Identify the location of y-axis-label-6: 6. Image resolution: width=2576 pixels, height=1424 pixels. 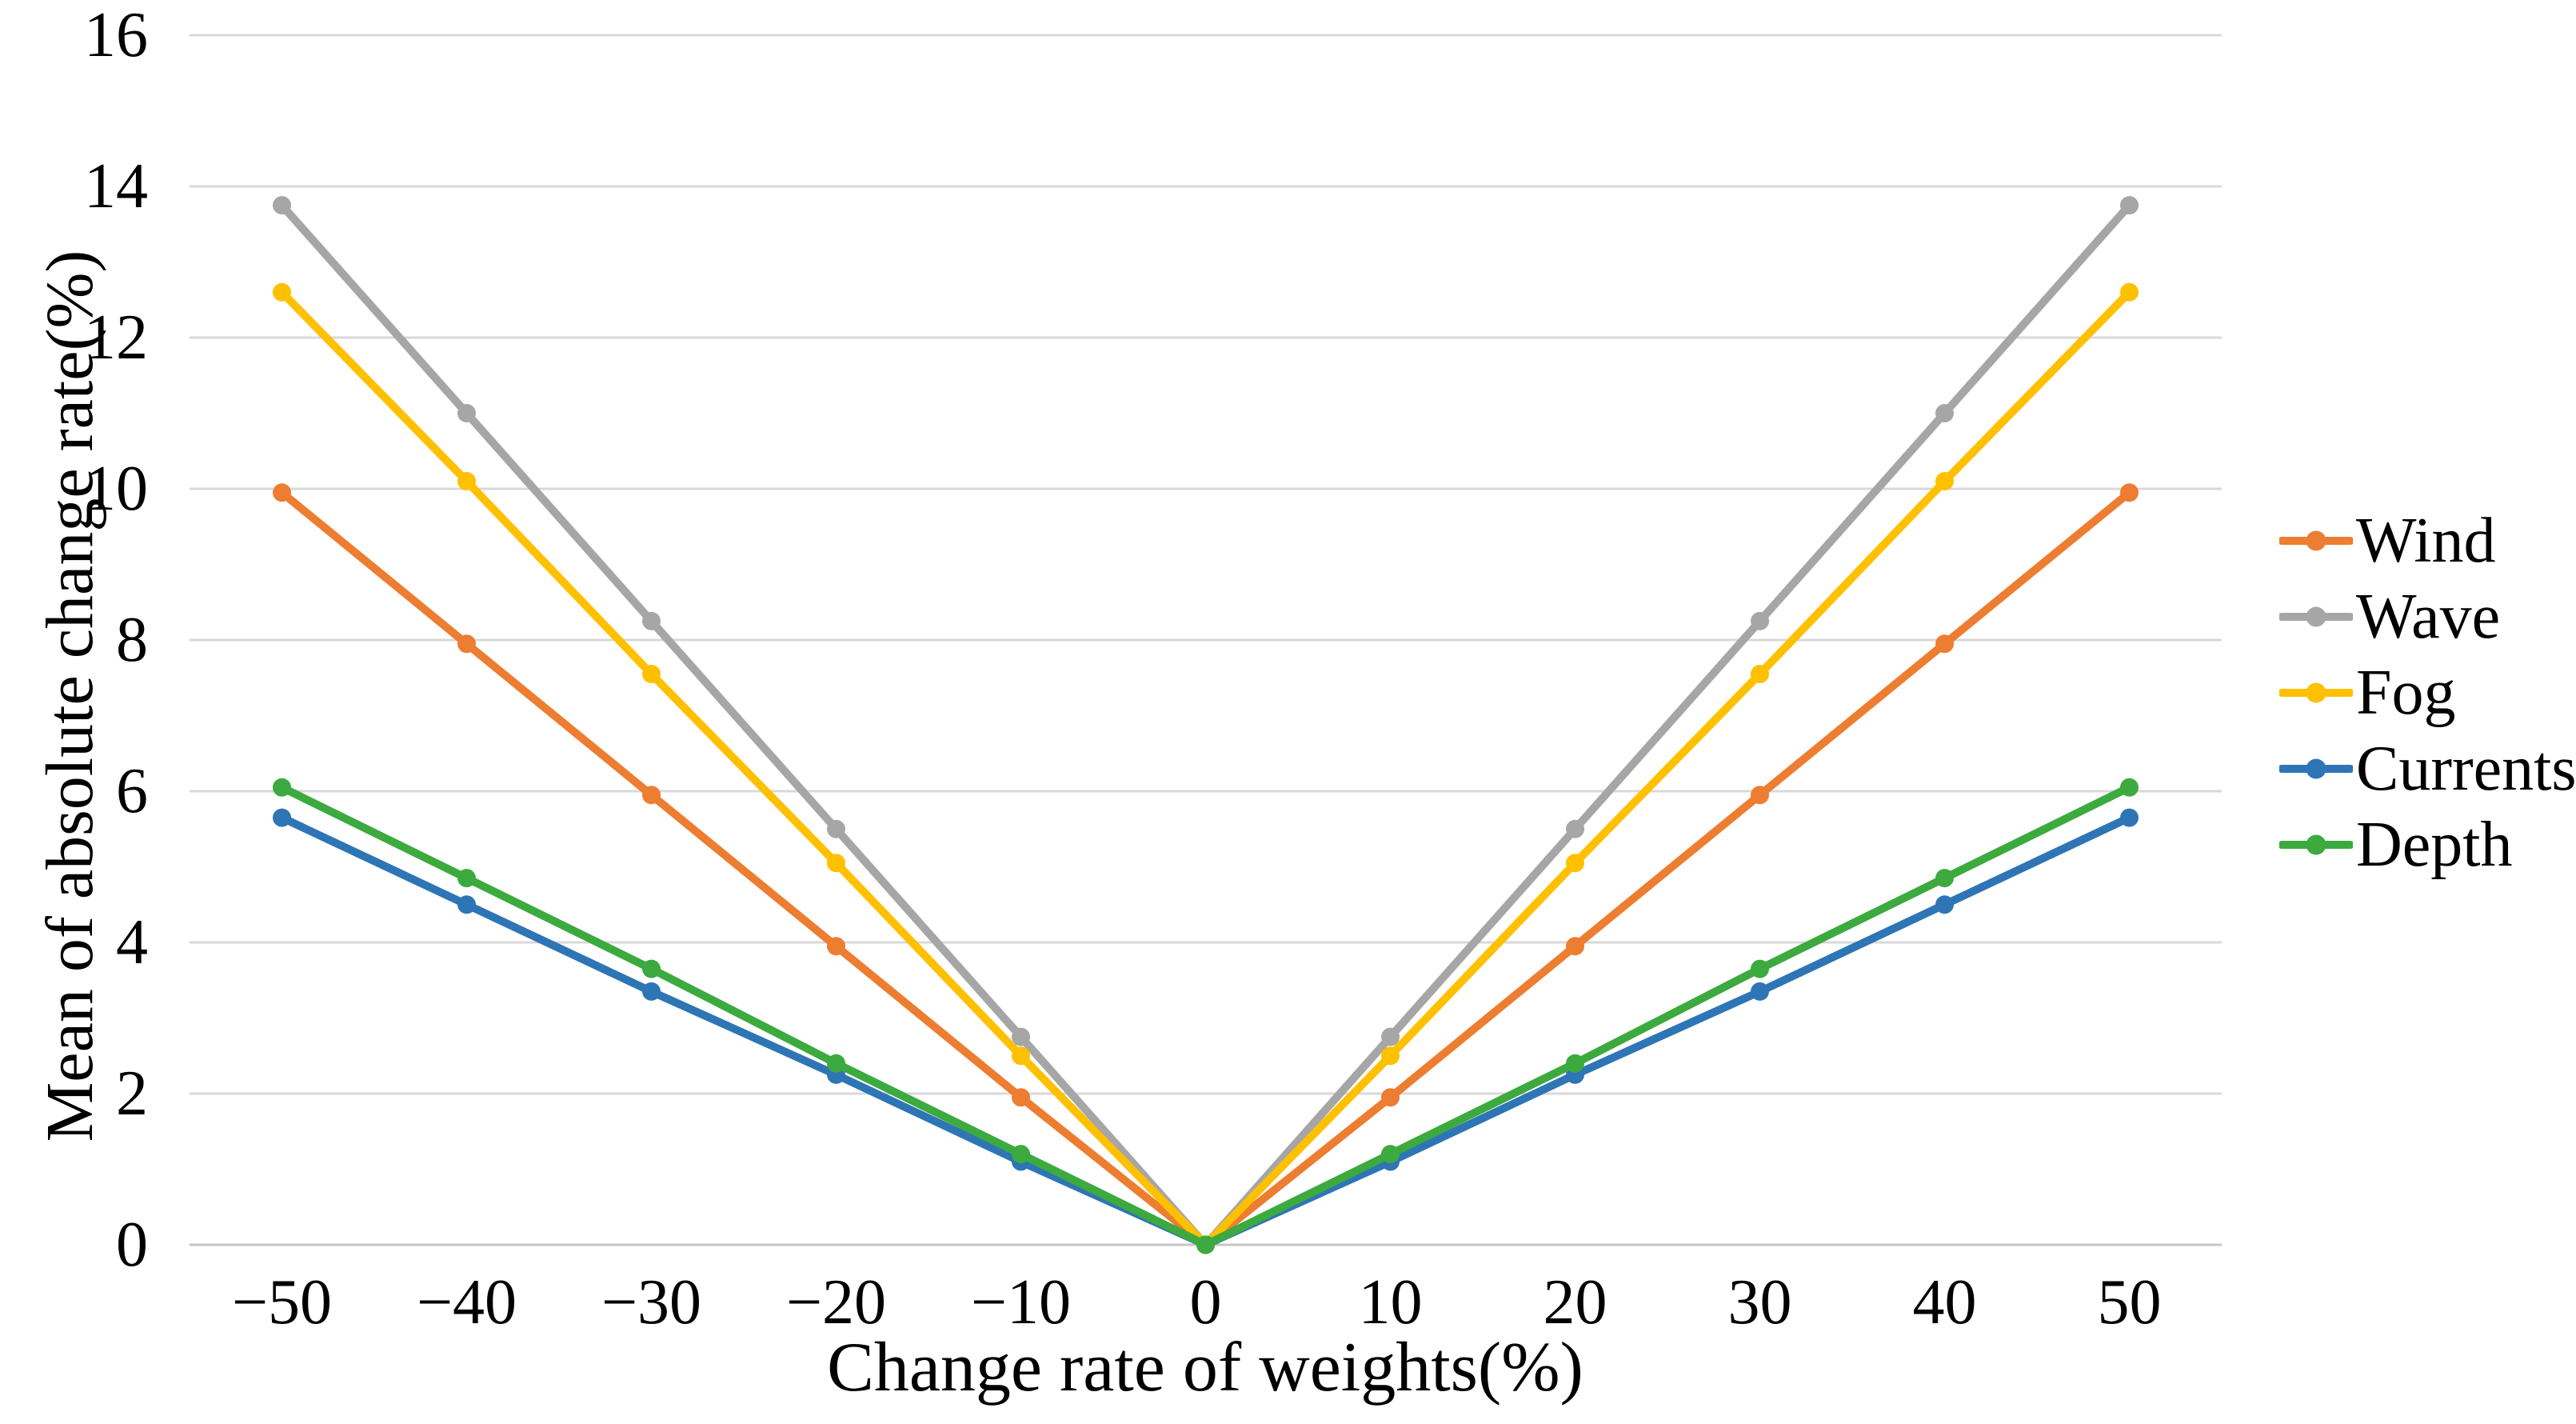
(132, 791).